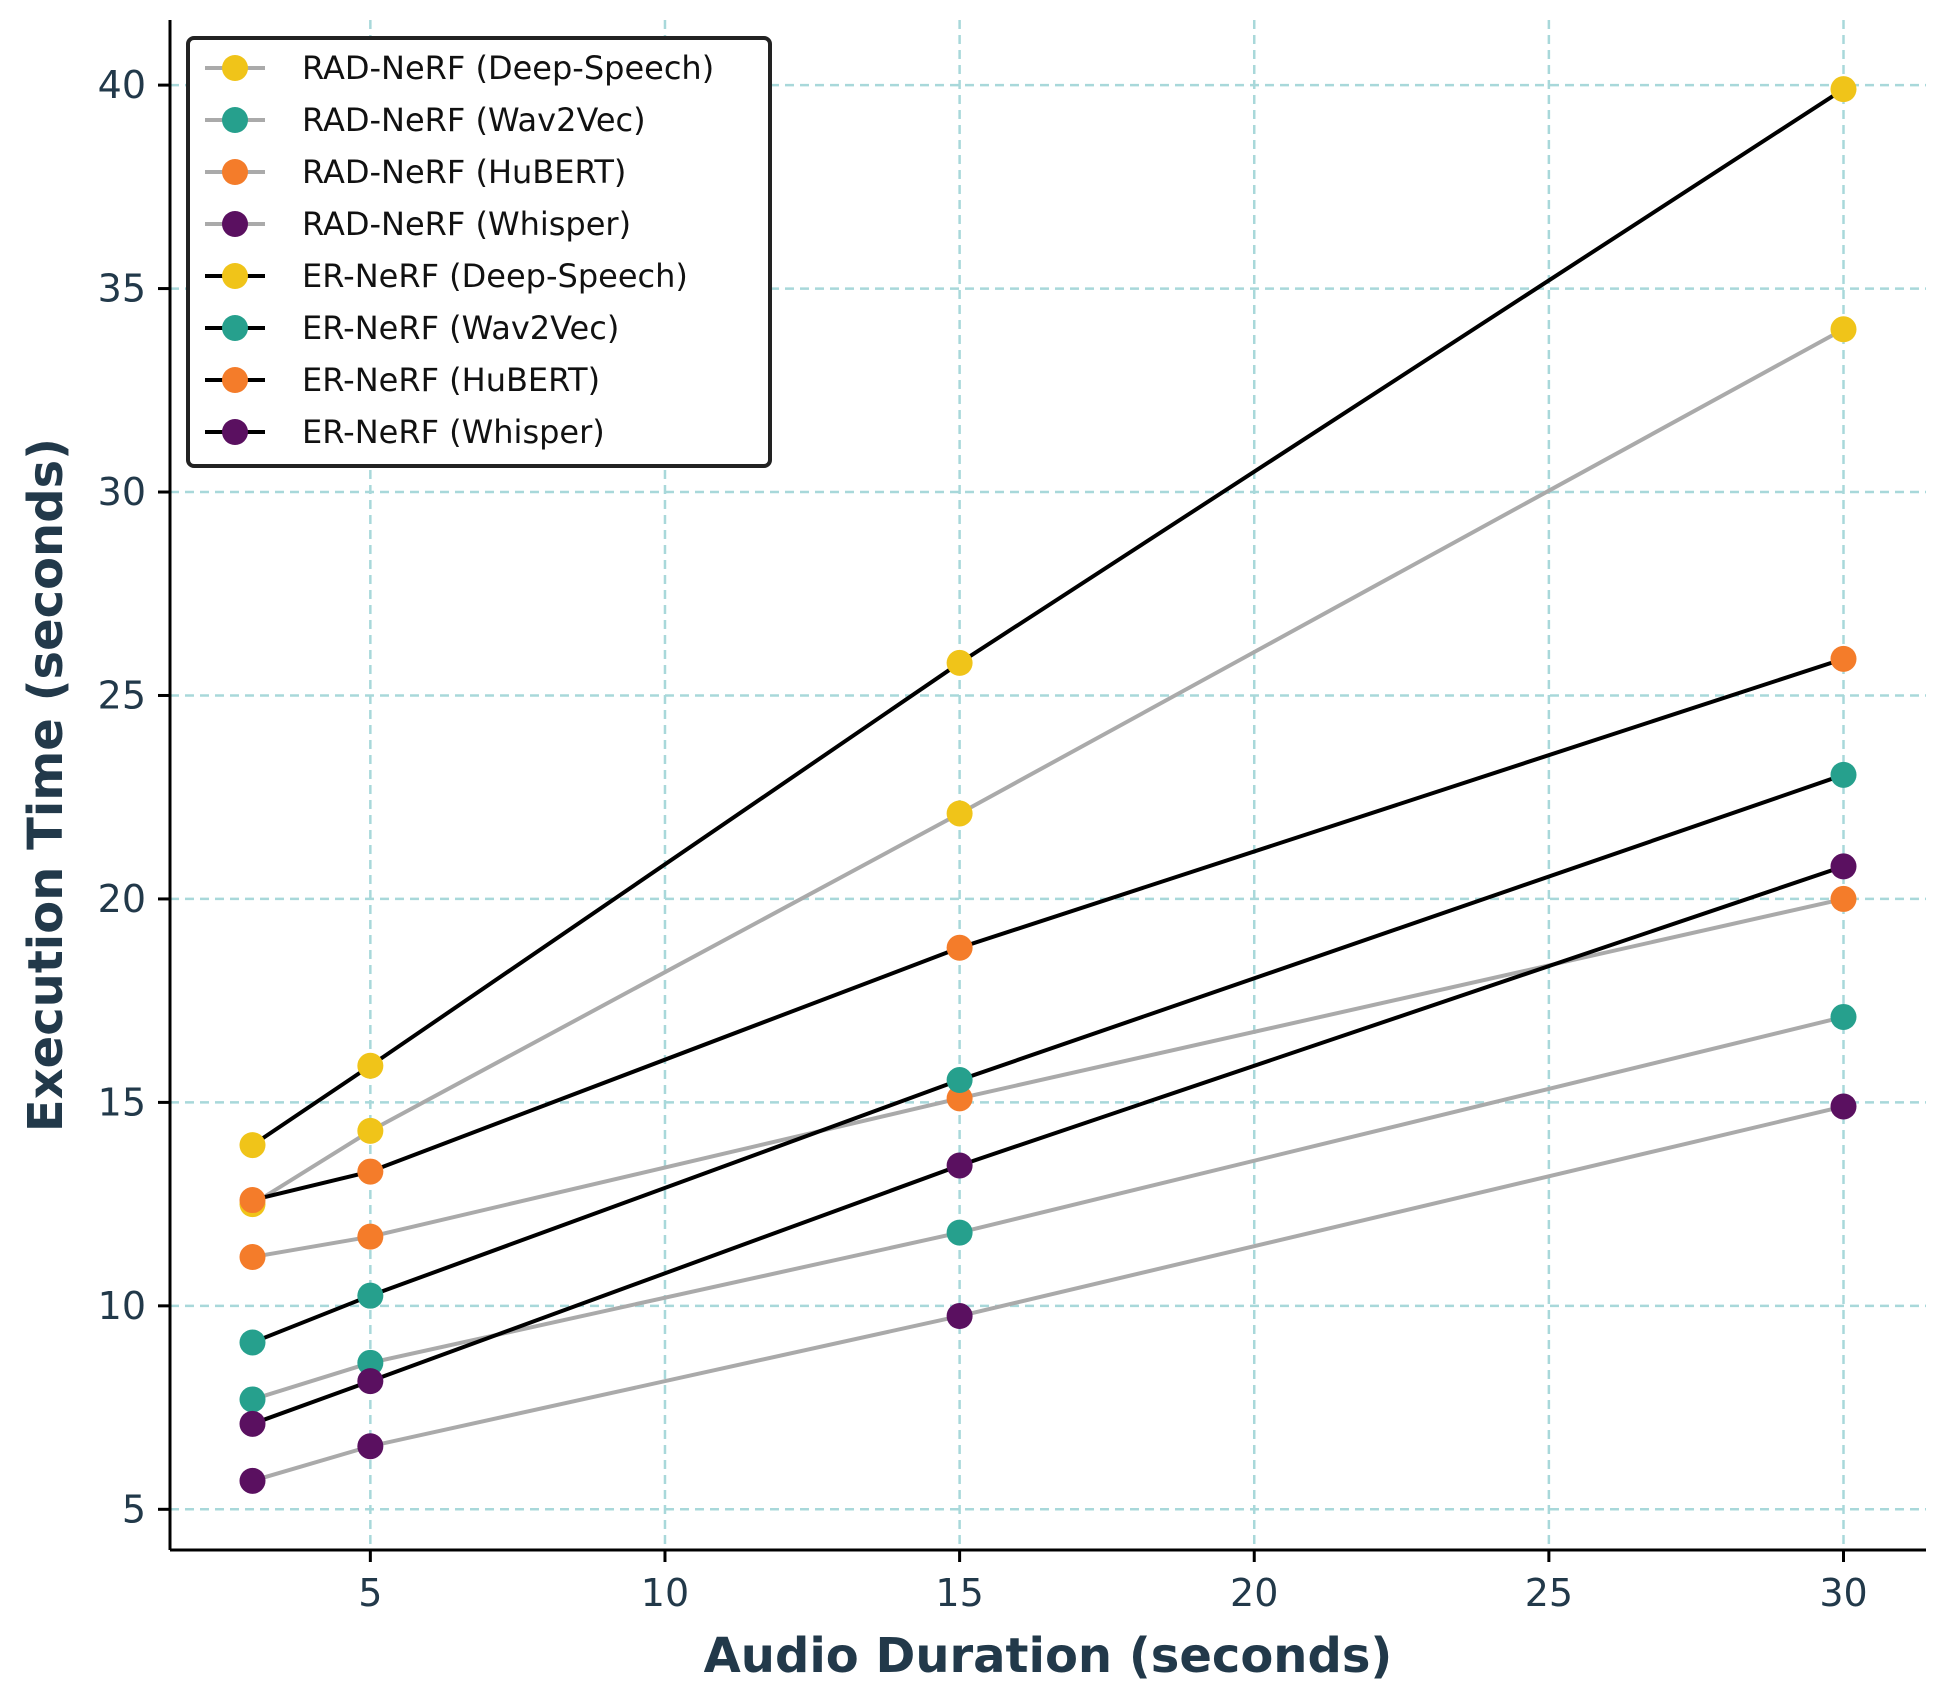 This screenshot has width=1942, height=1695. What do you see at coordinates (474, 120) in the screenshot?
I see `legend-label-rad-nerf-wav2vec: RAD-NeRF (Wav2Vec)` at bounding box center [474, 120].